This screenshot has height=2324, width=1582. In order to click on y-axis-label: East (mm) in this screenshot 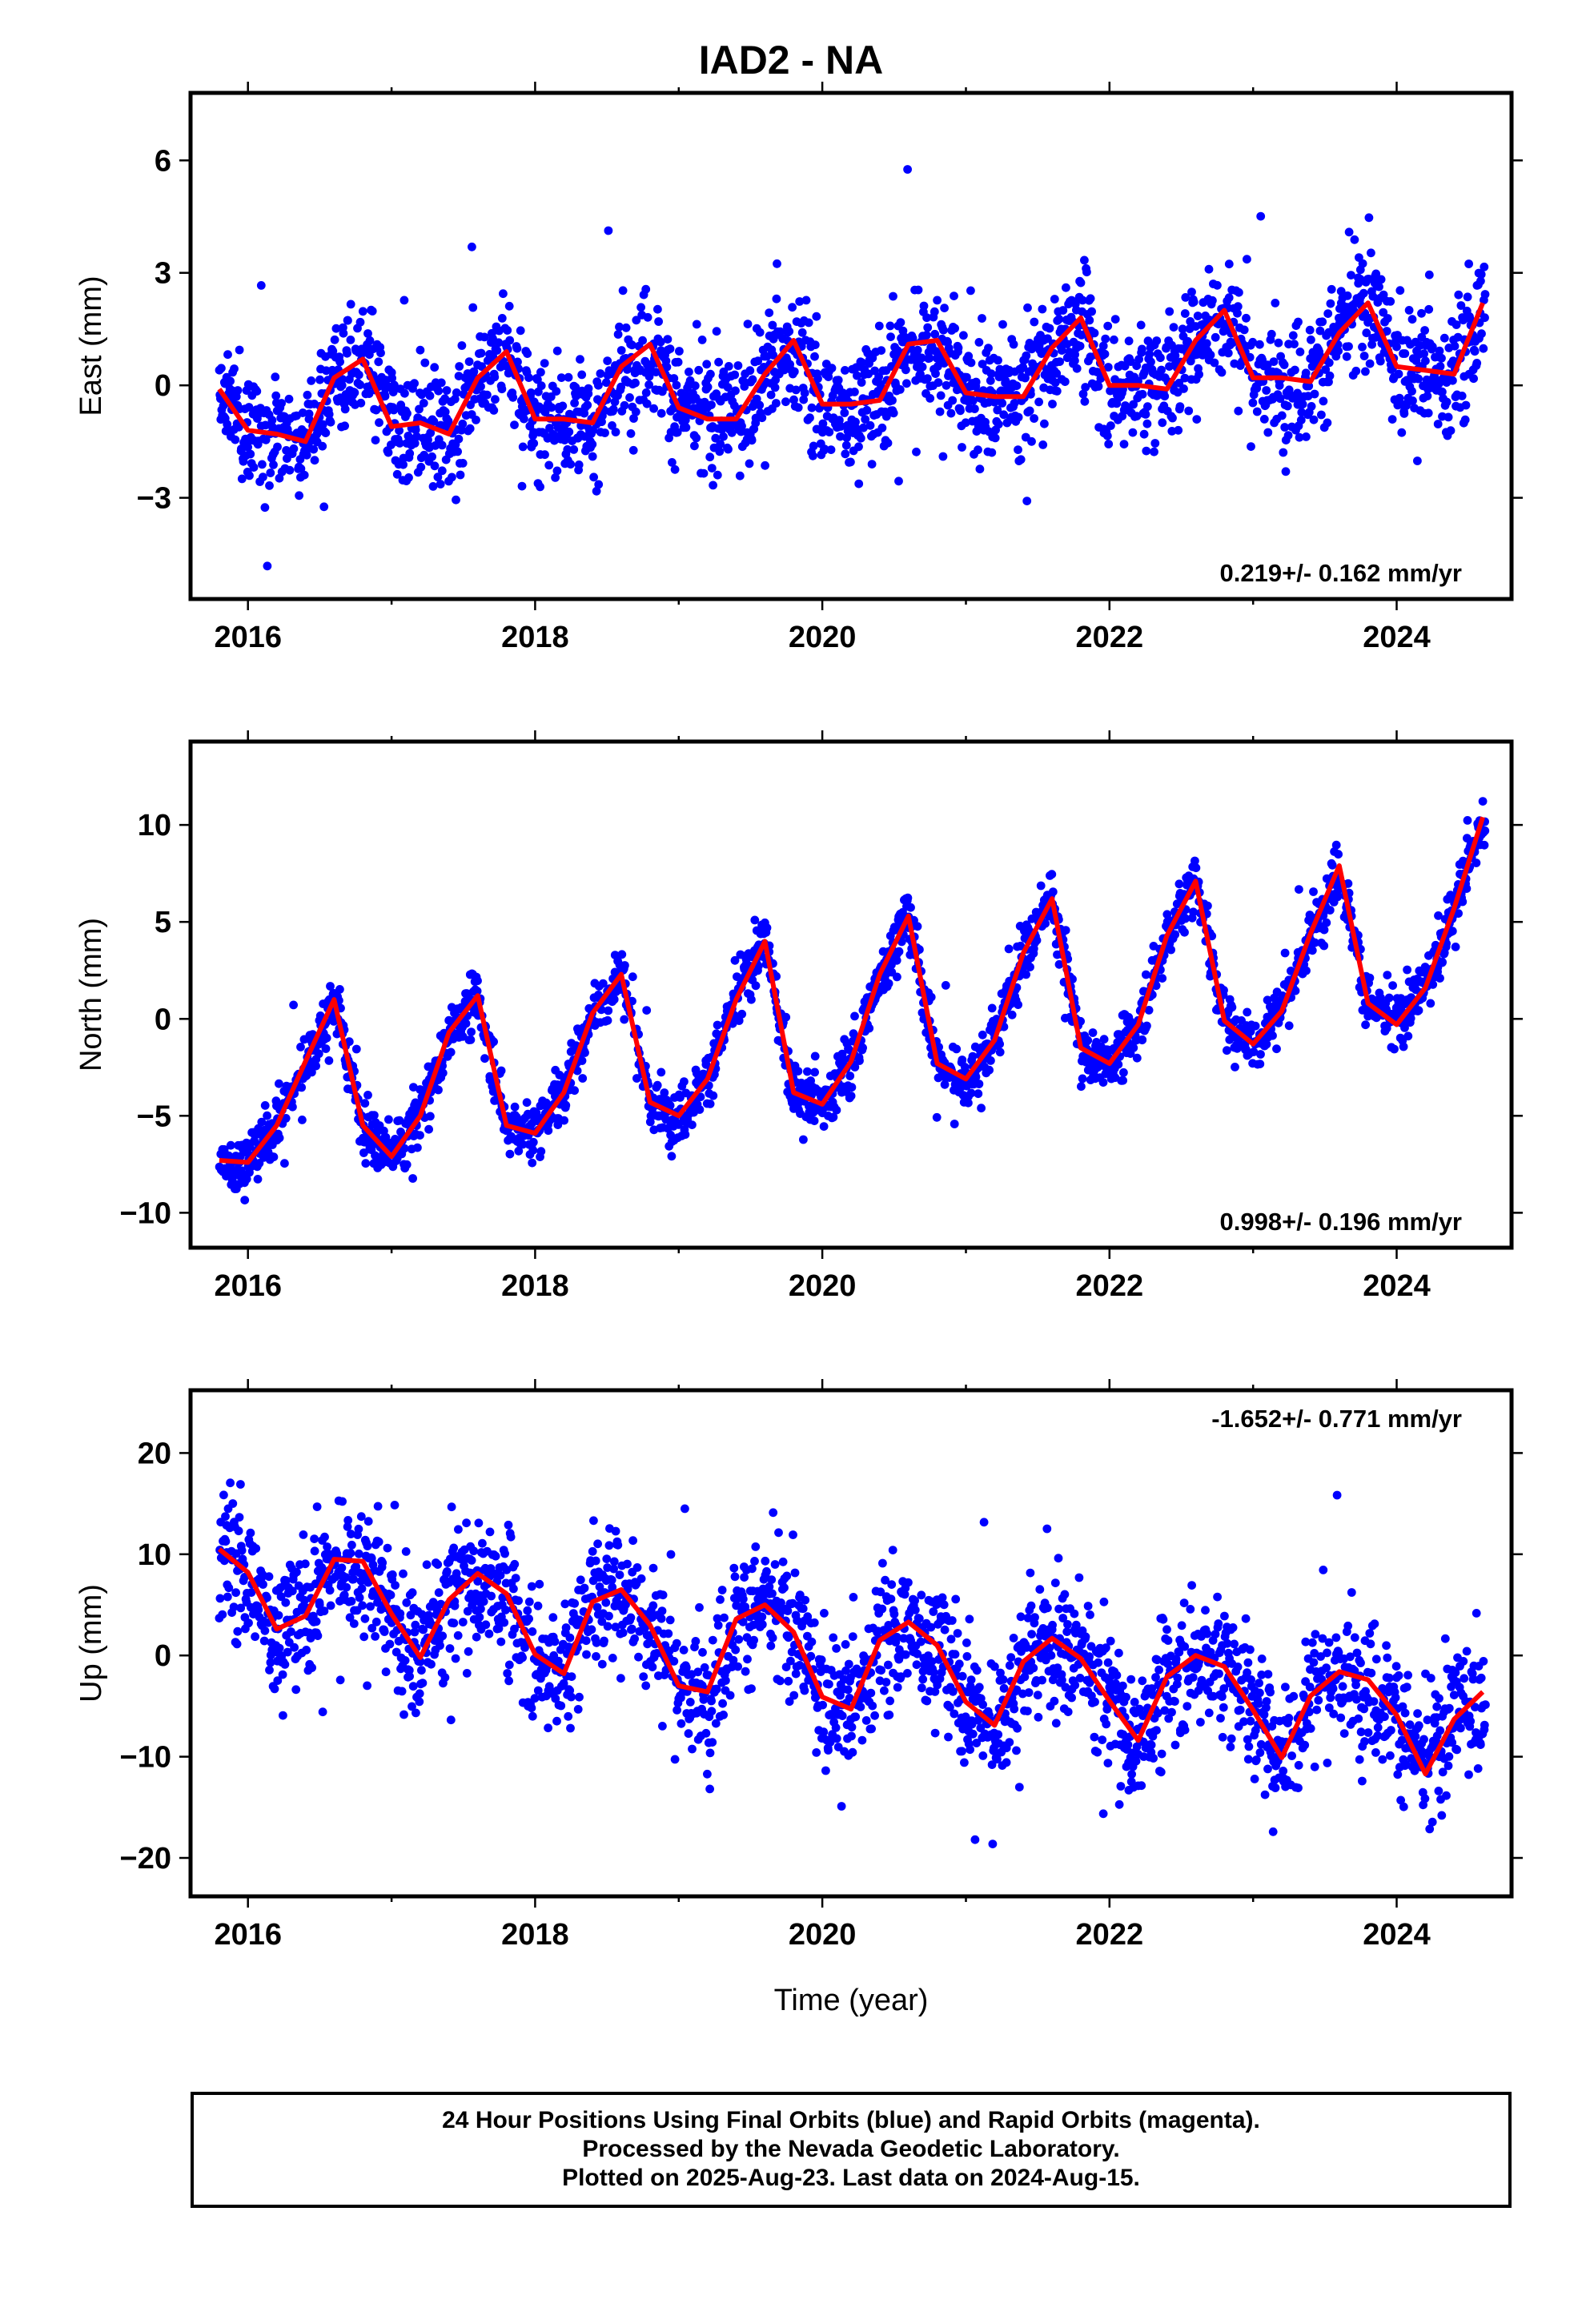, I will do `click(91, 345)`.